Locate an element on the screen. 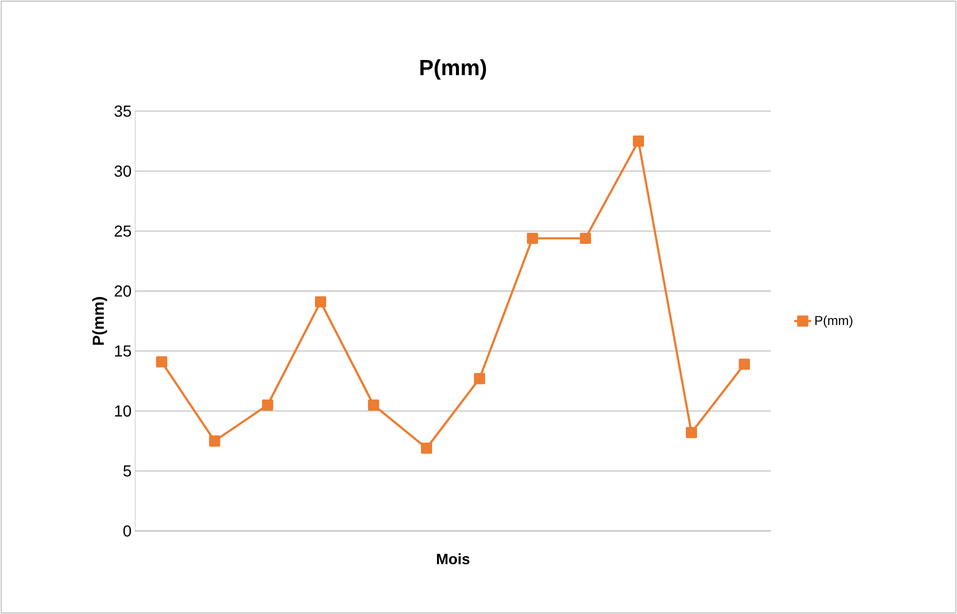 Image resolution: width=957 pixels, height=614 pixels. y-tick-label: 25 is located at coordinates (122, 231).